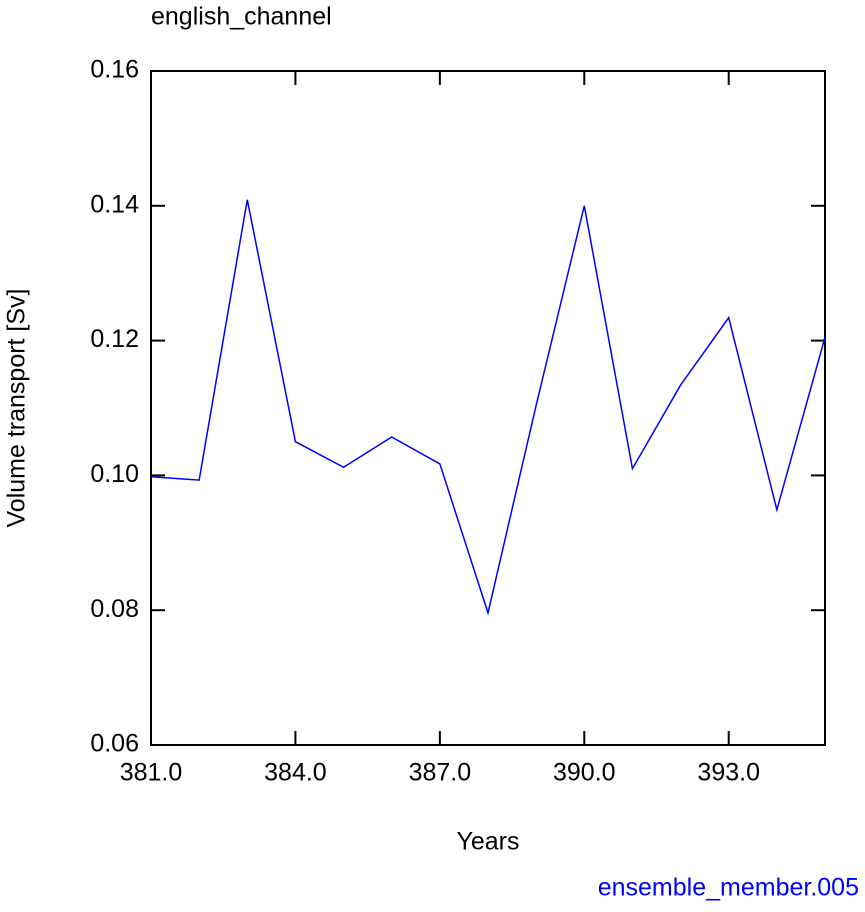 This screenshot has width=865, height=912. What do you see at coordinates (487, 842) in the screenshot?
I see `x-axis-label: Years` at bounding box center [487, 842].